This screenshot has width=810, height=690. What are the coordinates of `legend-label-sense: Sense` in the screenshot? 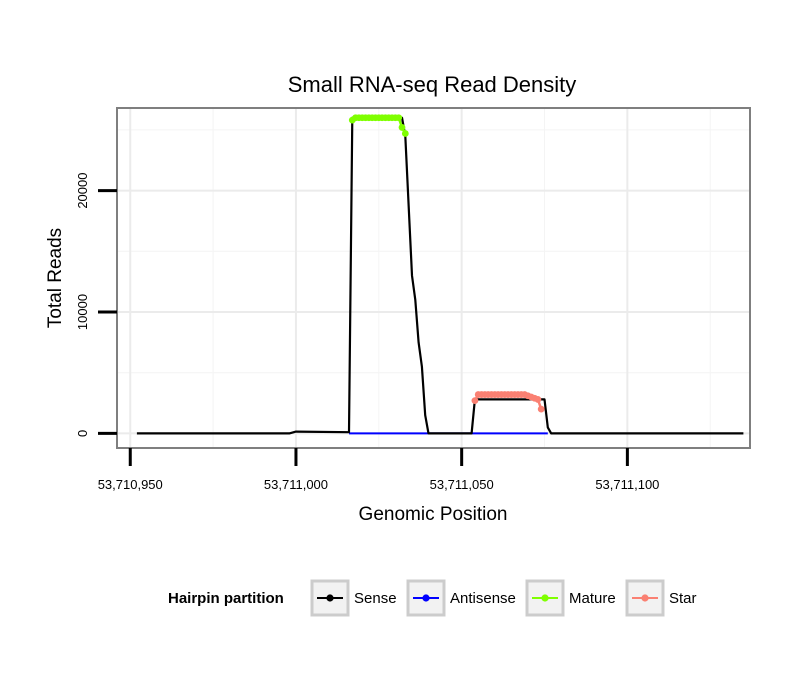 It's located at (375, 598).